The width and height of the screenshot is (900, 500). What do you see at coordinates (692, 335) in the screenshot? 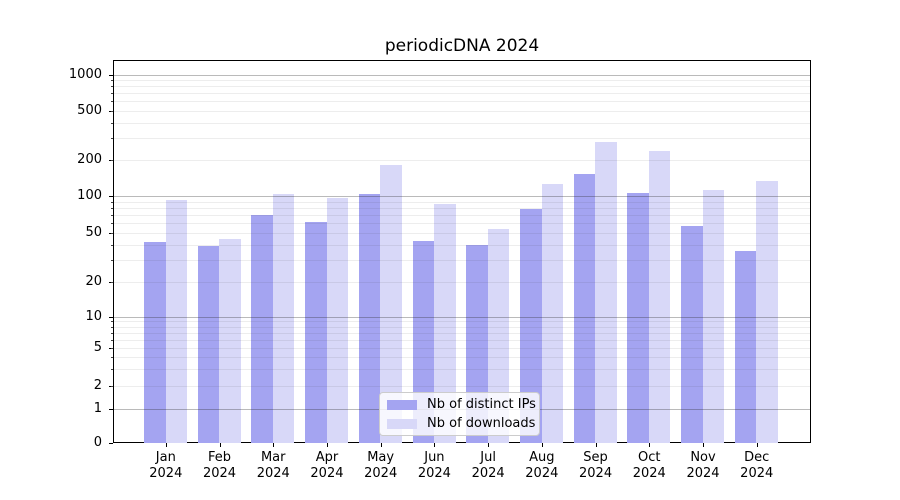
I see `bar-distinct-ips-nov` at bounding box center [692, 335].